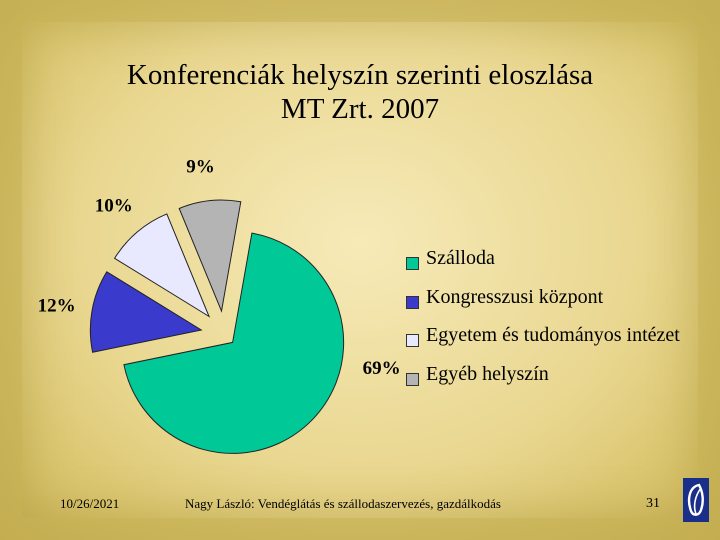 The image size is (720, 540). What do you see at coordinates (653, 503) in the screenshot?
I see `page-number: 31` at bounding box center [653, 503].